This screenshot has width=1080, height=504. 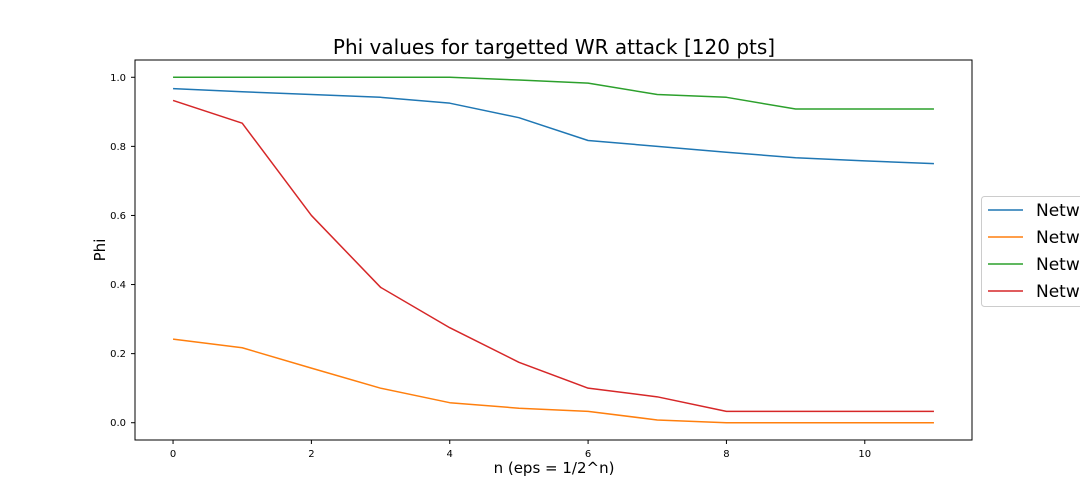 What do you see at coordinates (1058, 265) in the screenshot?
I see `legend-label-3: Netw` at bounding box center [1058, 265].